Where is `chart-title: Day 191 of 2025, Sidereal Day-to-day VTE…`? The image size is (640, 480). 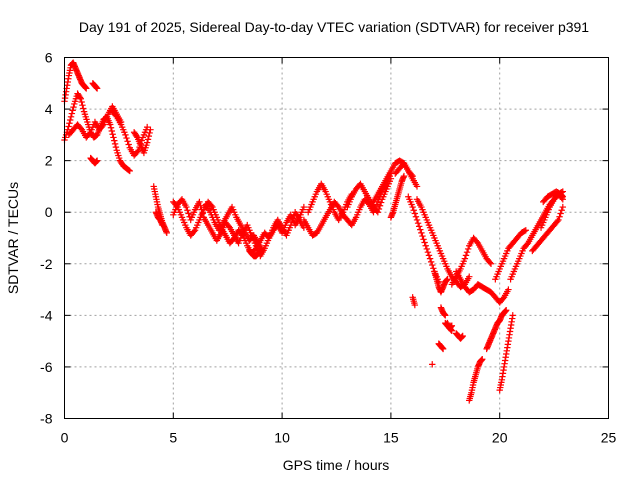 chart-title: Day 191 of 2025, Sidereal Day-to-day VTE… is located at coordinates (334, 27).